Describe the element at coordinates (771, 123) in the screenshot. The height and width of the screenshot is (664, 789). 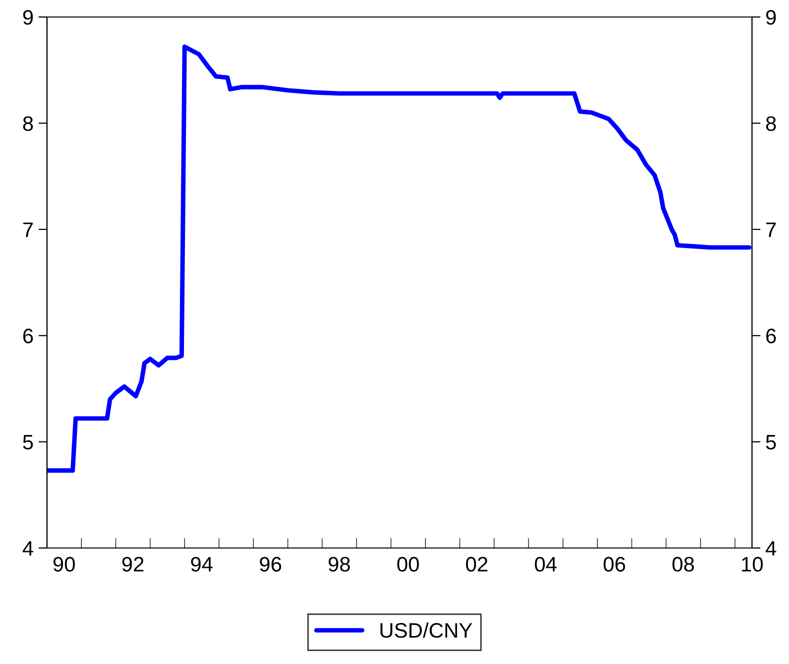
I see `y2-tick-label: 8` at that location.